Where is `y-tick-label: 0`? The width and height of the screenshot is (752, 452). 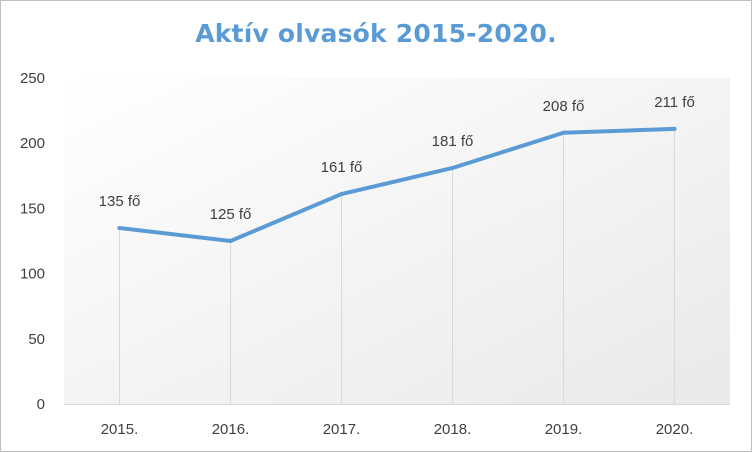
y-tick-label: 0 is located at coordinates (41, 404).